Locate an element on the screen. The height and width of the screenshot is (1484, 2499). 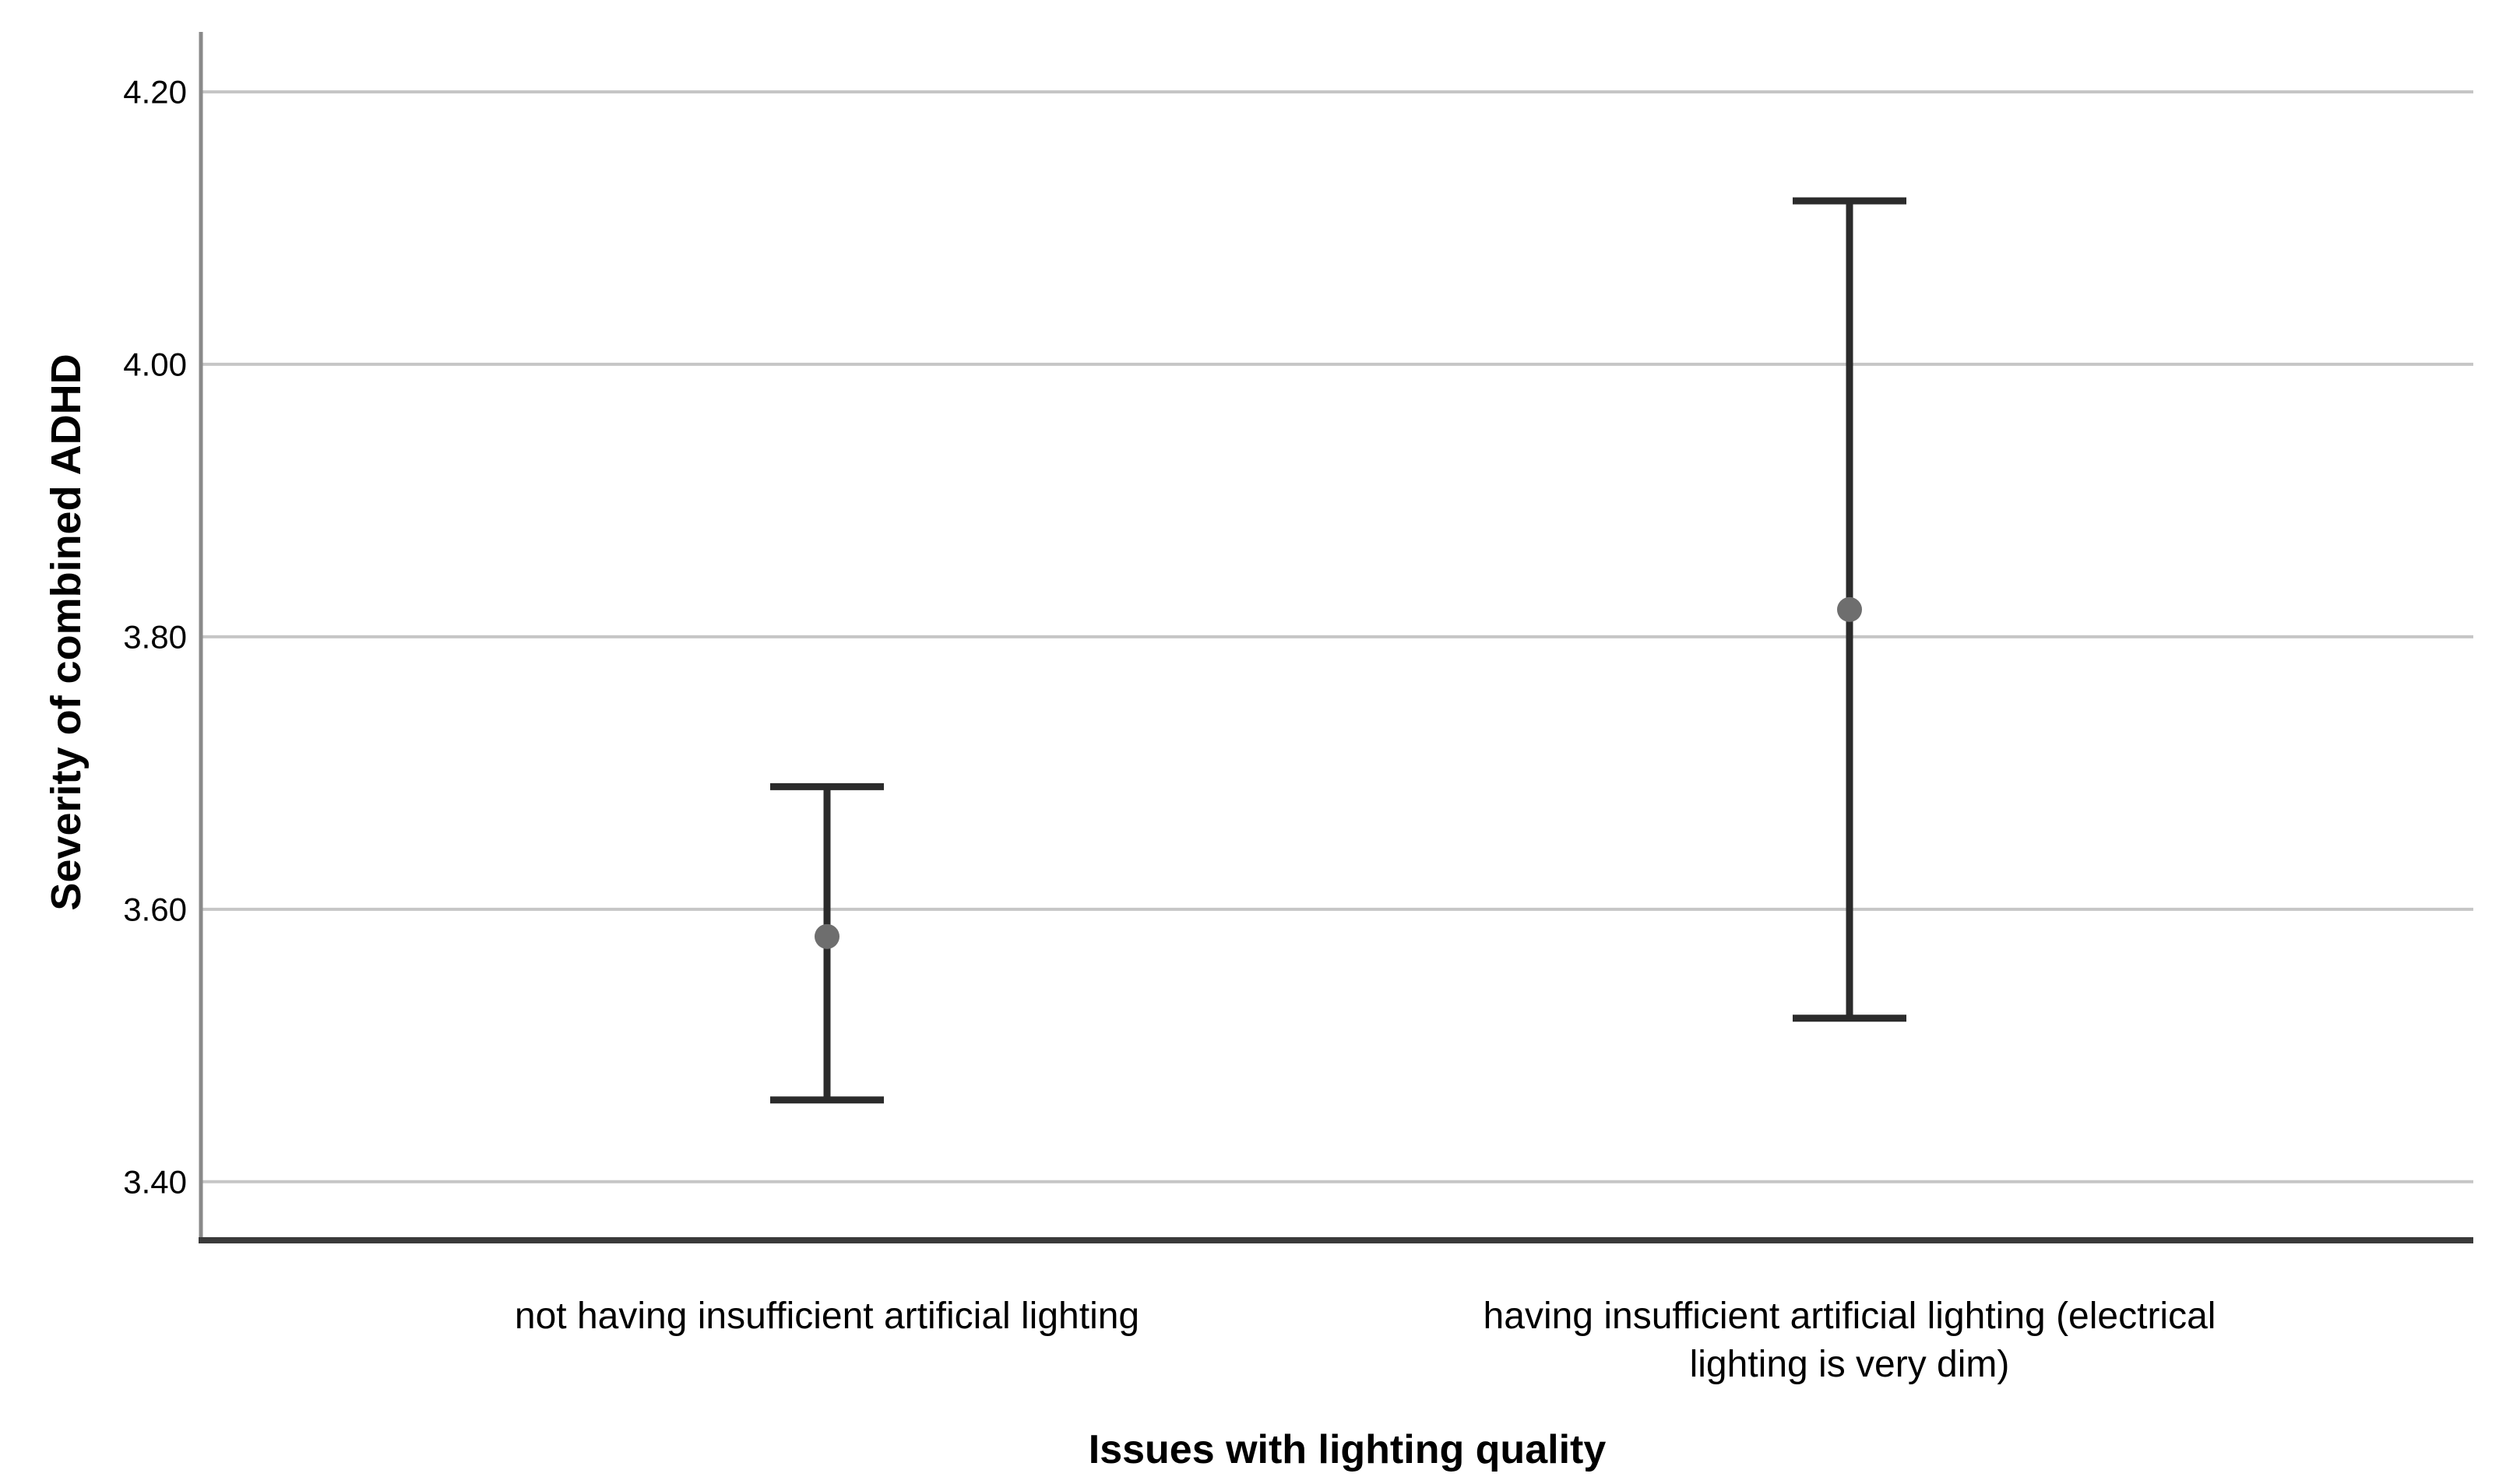
y-tick-label-4: 3.40 is located at coordinates (155, 1181).